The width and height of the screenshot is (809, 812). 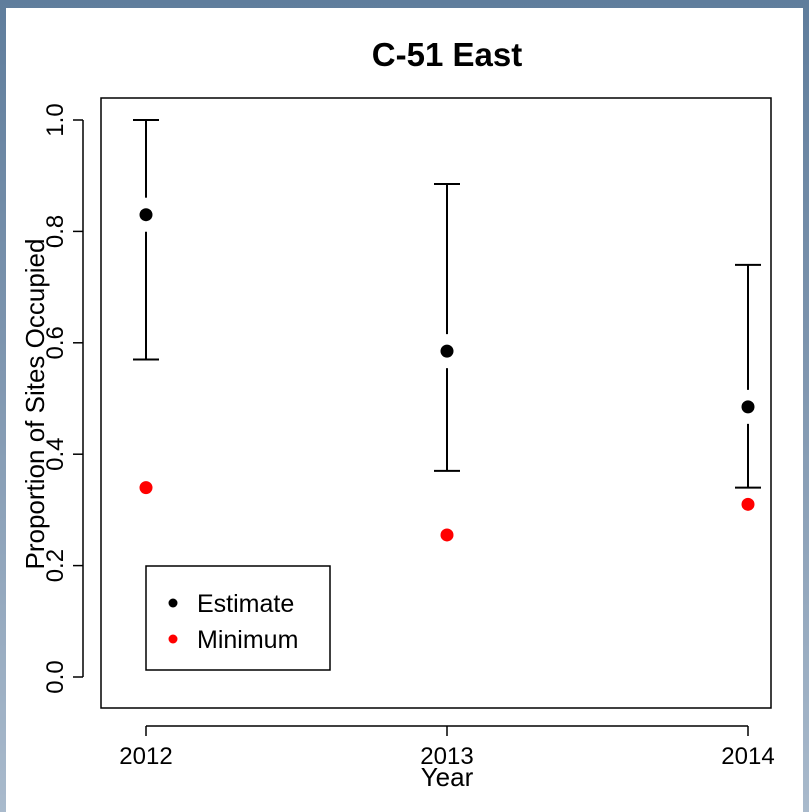 I want to click on y-tick-label: 0.6, so click(x=55, y=342).